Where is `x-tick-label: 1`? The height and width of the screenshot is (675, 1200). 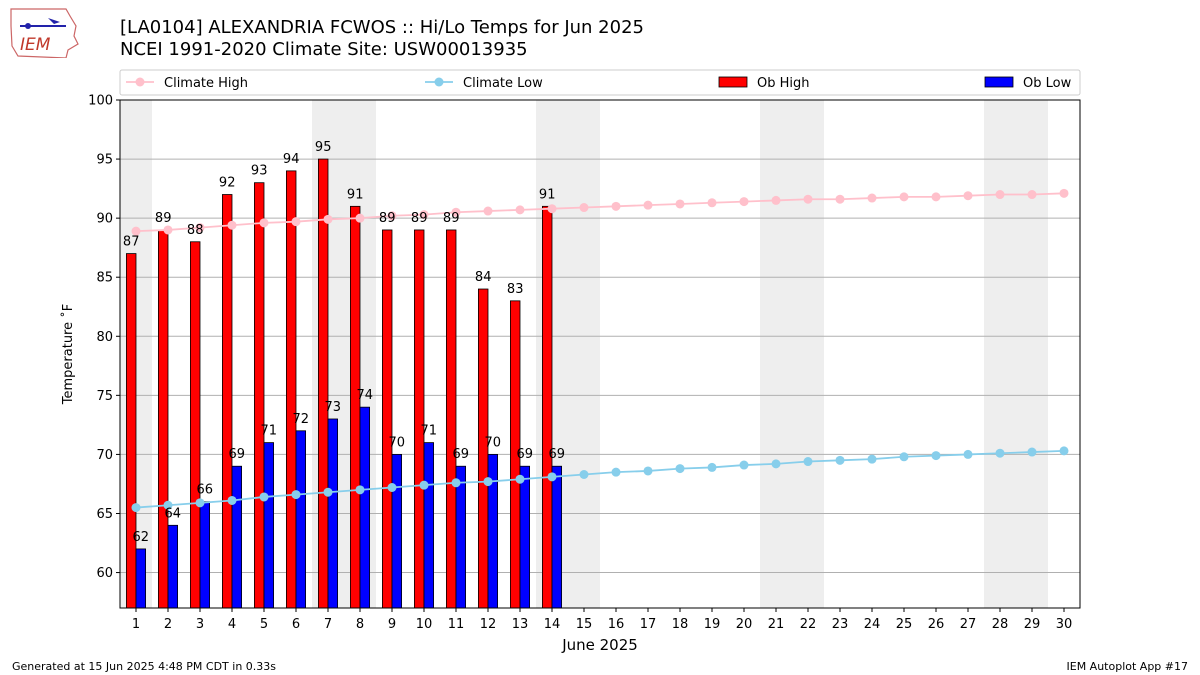 x-tick-label: 1 is located at coordinates (136, 624).